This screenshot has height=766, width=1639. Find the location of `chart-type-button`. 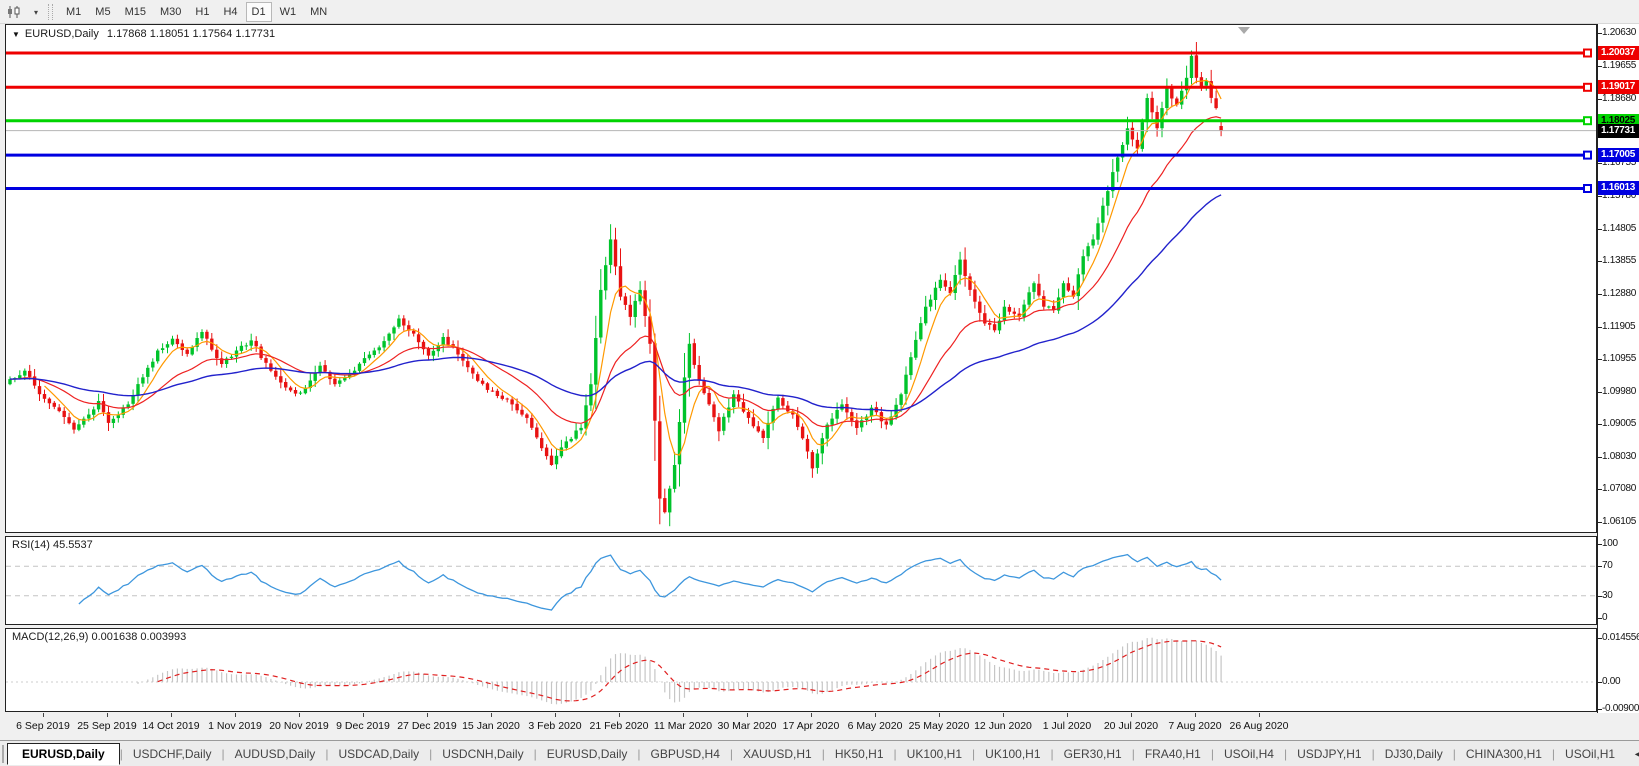

chart-type-button is located at coordinates (14, 12).